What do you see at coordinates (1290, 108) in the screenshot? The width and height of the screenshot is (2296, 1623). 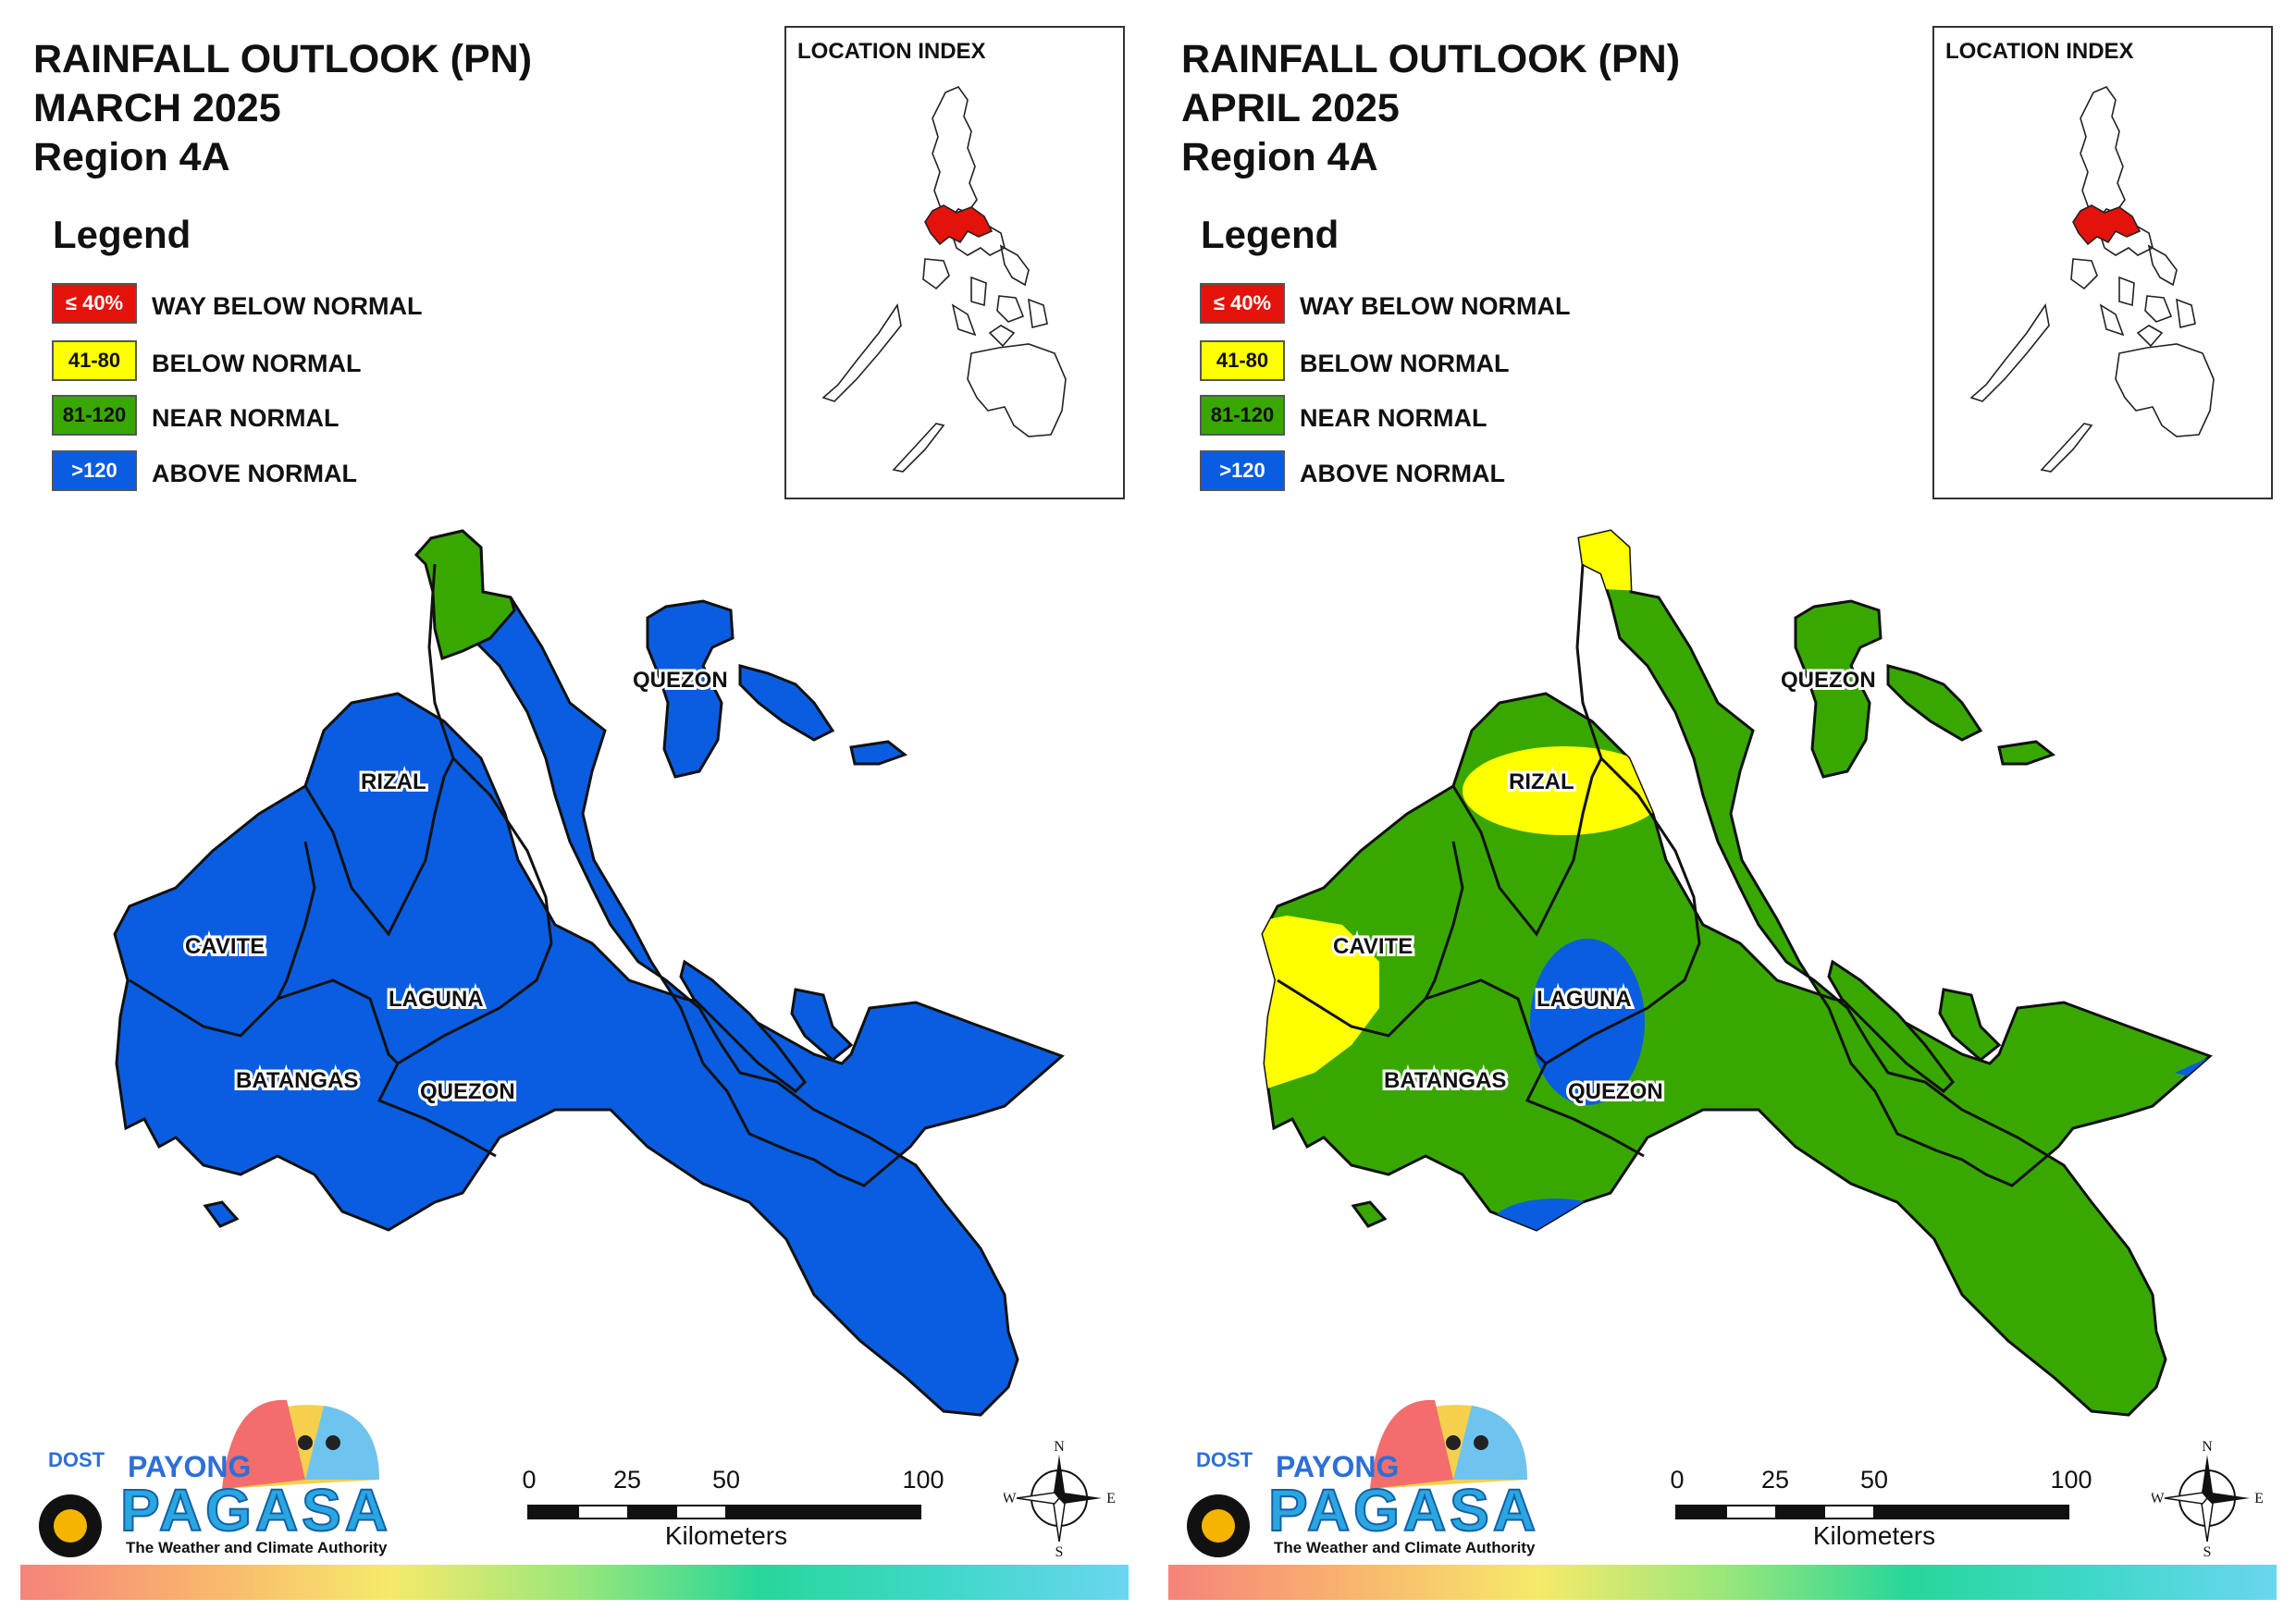 I see `title-line-2: APRIL 2025` at bounding box center [1290, 108].